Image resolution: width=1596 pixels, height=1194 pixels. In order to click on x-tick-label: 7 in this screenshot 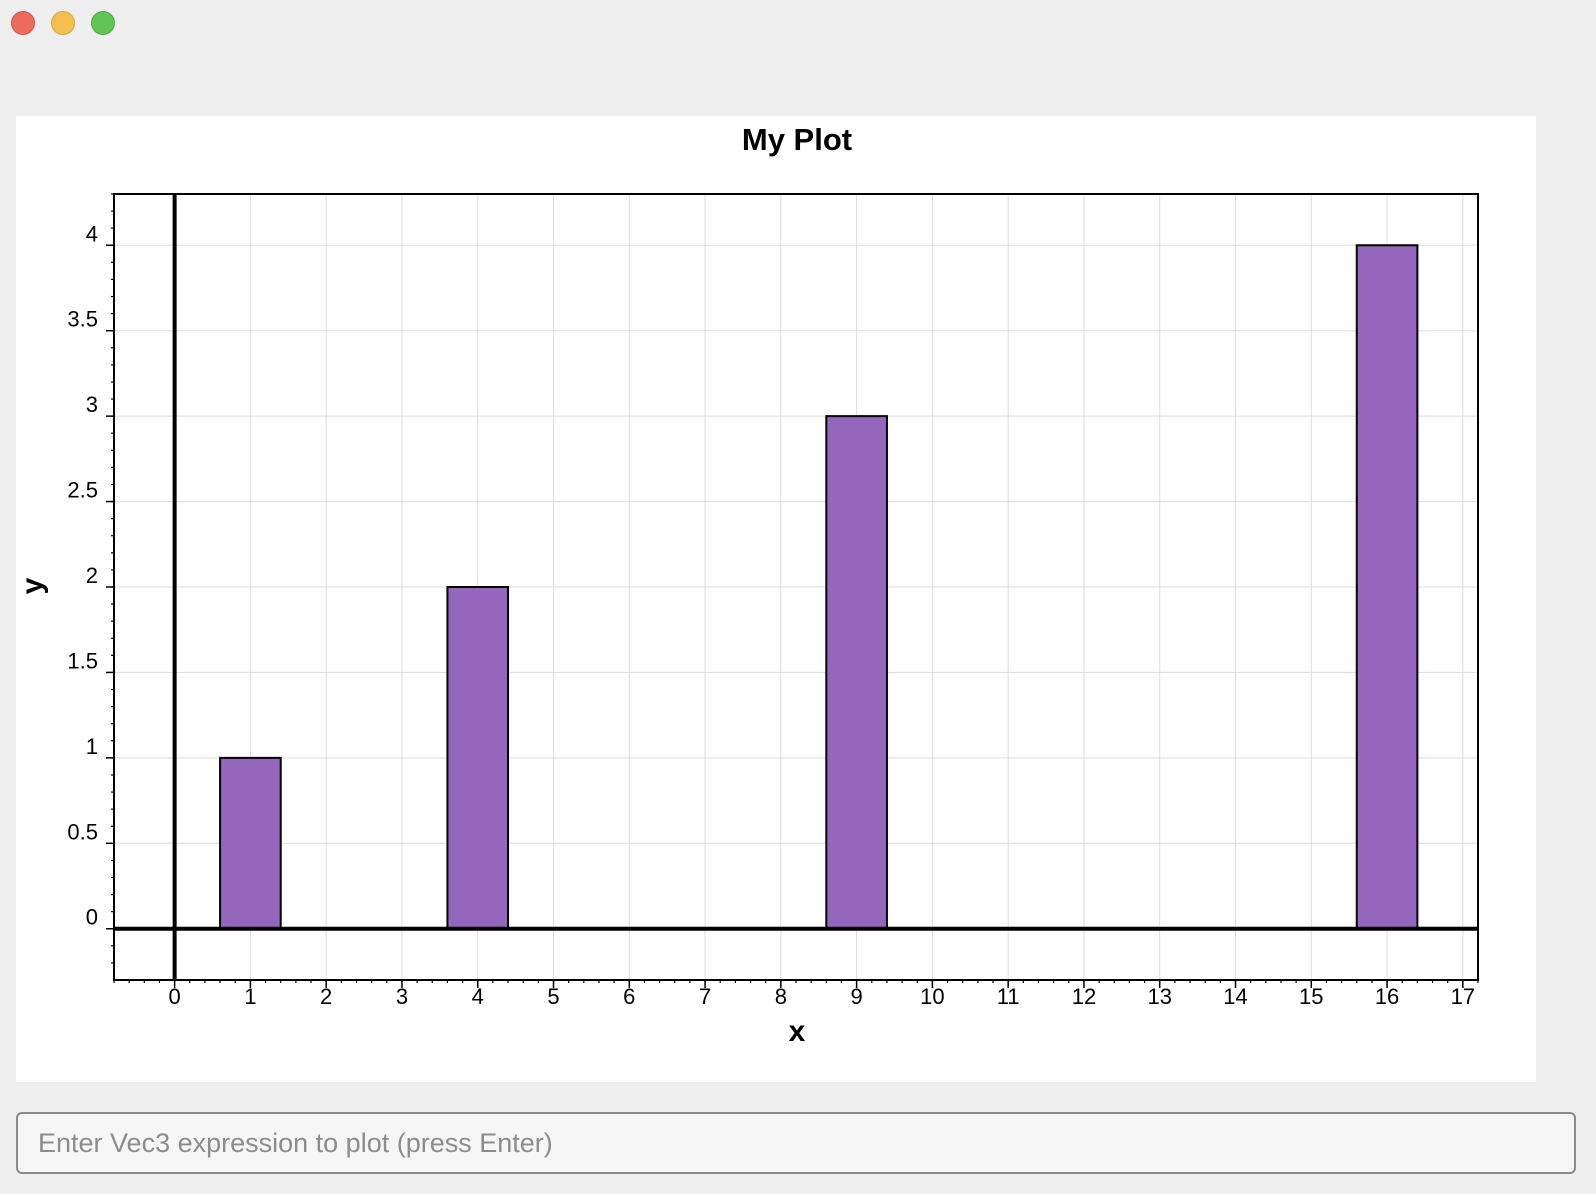, I will do `click(705, 996)`.